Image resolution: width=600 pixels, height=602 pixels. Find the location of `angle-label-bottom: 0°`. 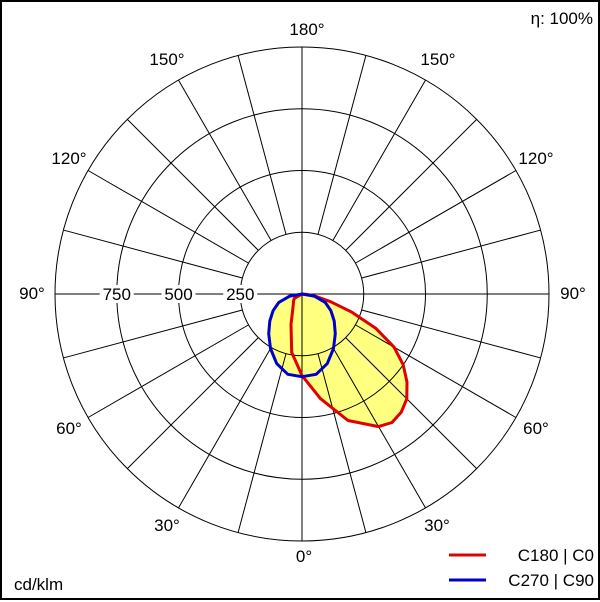

angle-label-bottom: 0° is located at coordinates (304, 556).